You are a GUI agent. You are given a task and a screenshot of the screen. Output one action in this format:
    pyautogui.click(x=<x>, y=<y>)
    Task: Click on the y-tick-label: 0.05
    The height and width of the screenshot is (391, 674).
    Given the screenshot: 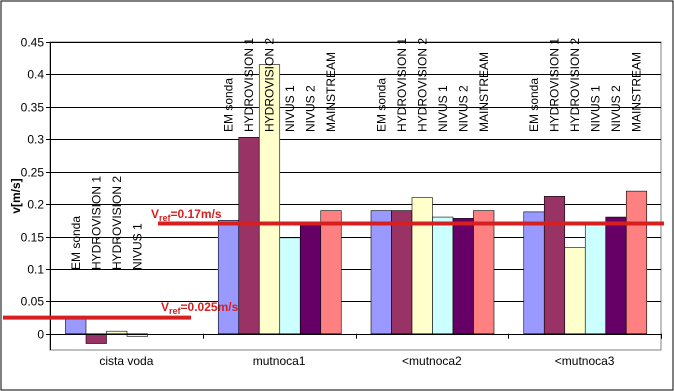 What is the action you would take?
    pyautogui.click(x=33, y=302)
    